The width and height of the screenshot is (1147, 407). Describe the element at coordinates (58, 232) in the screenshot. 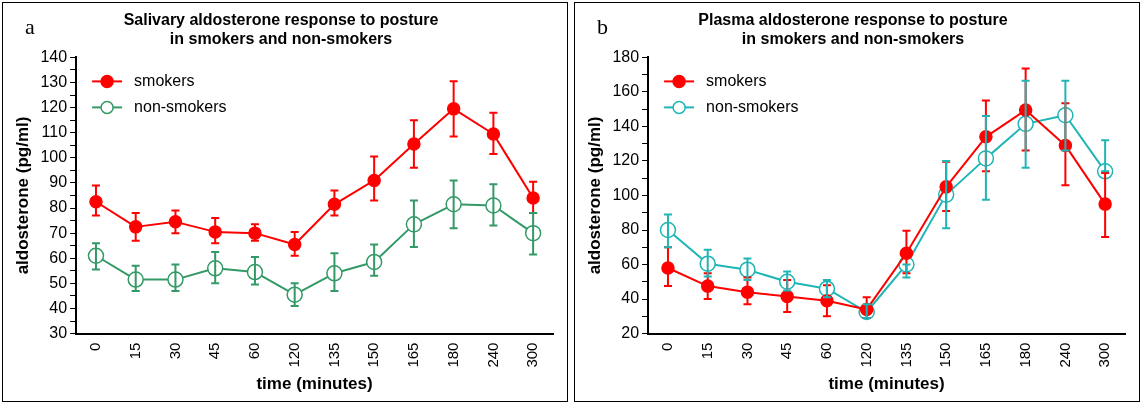

I see `y-tick-label: 70` at that location.